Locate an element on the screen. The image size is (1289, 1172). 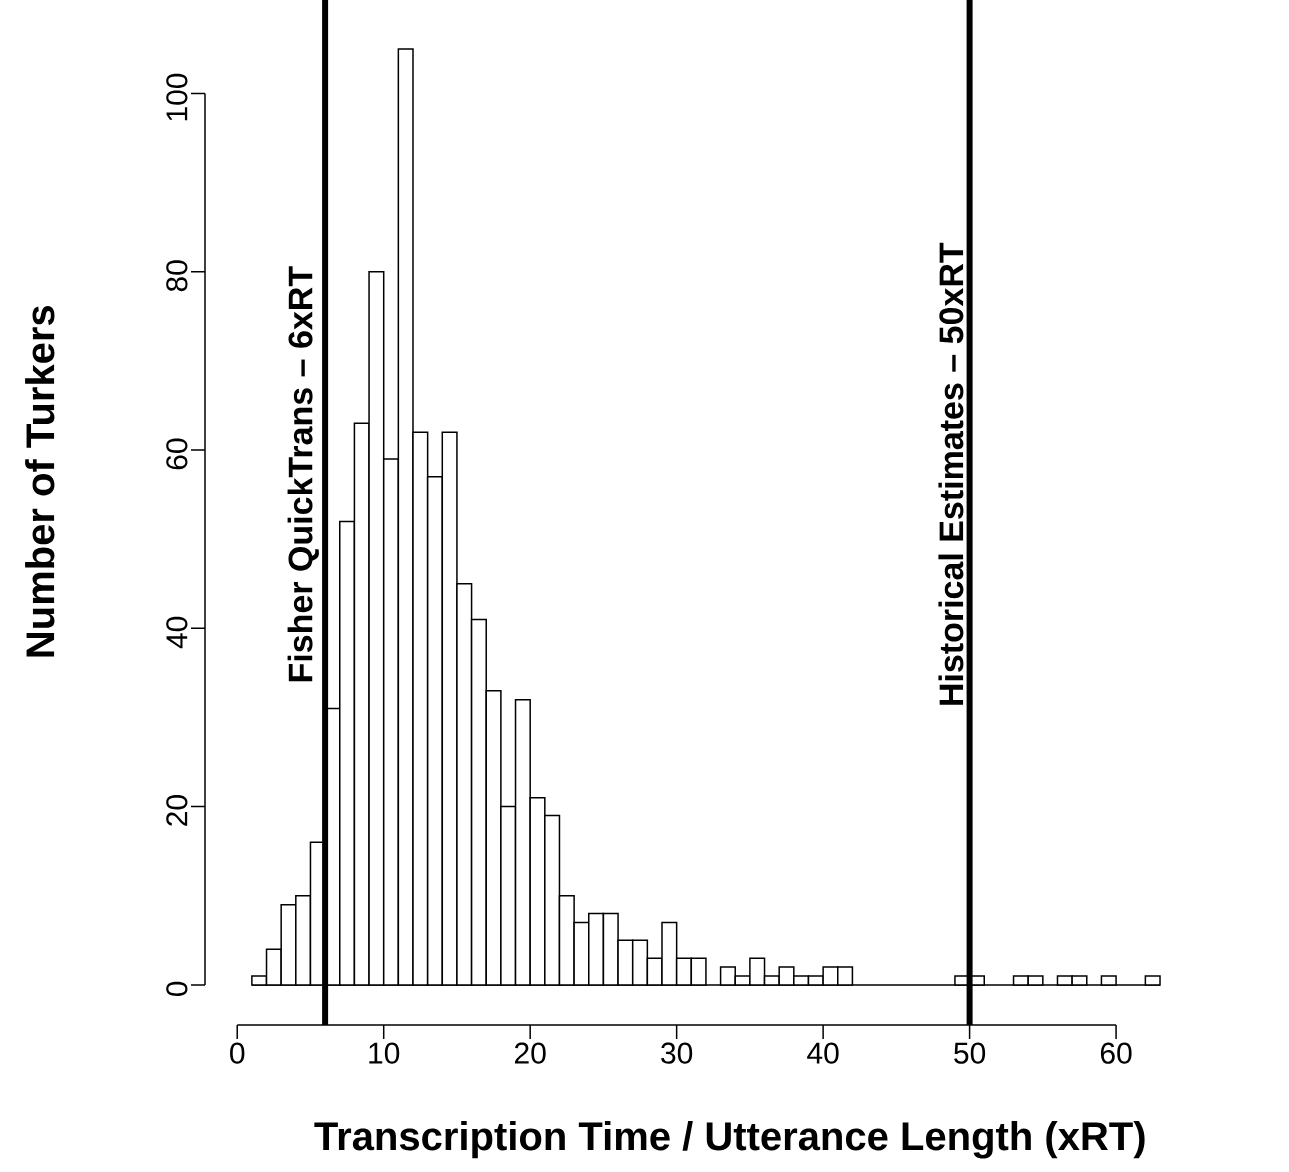
y-axis-title: Number of Turkers is located at coordinates (40, 481).